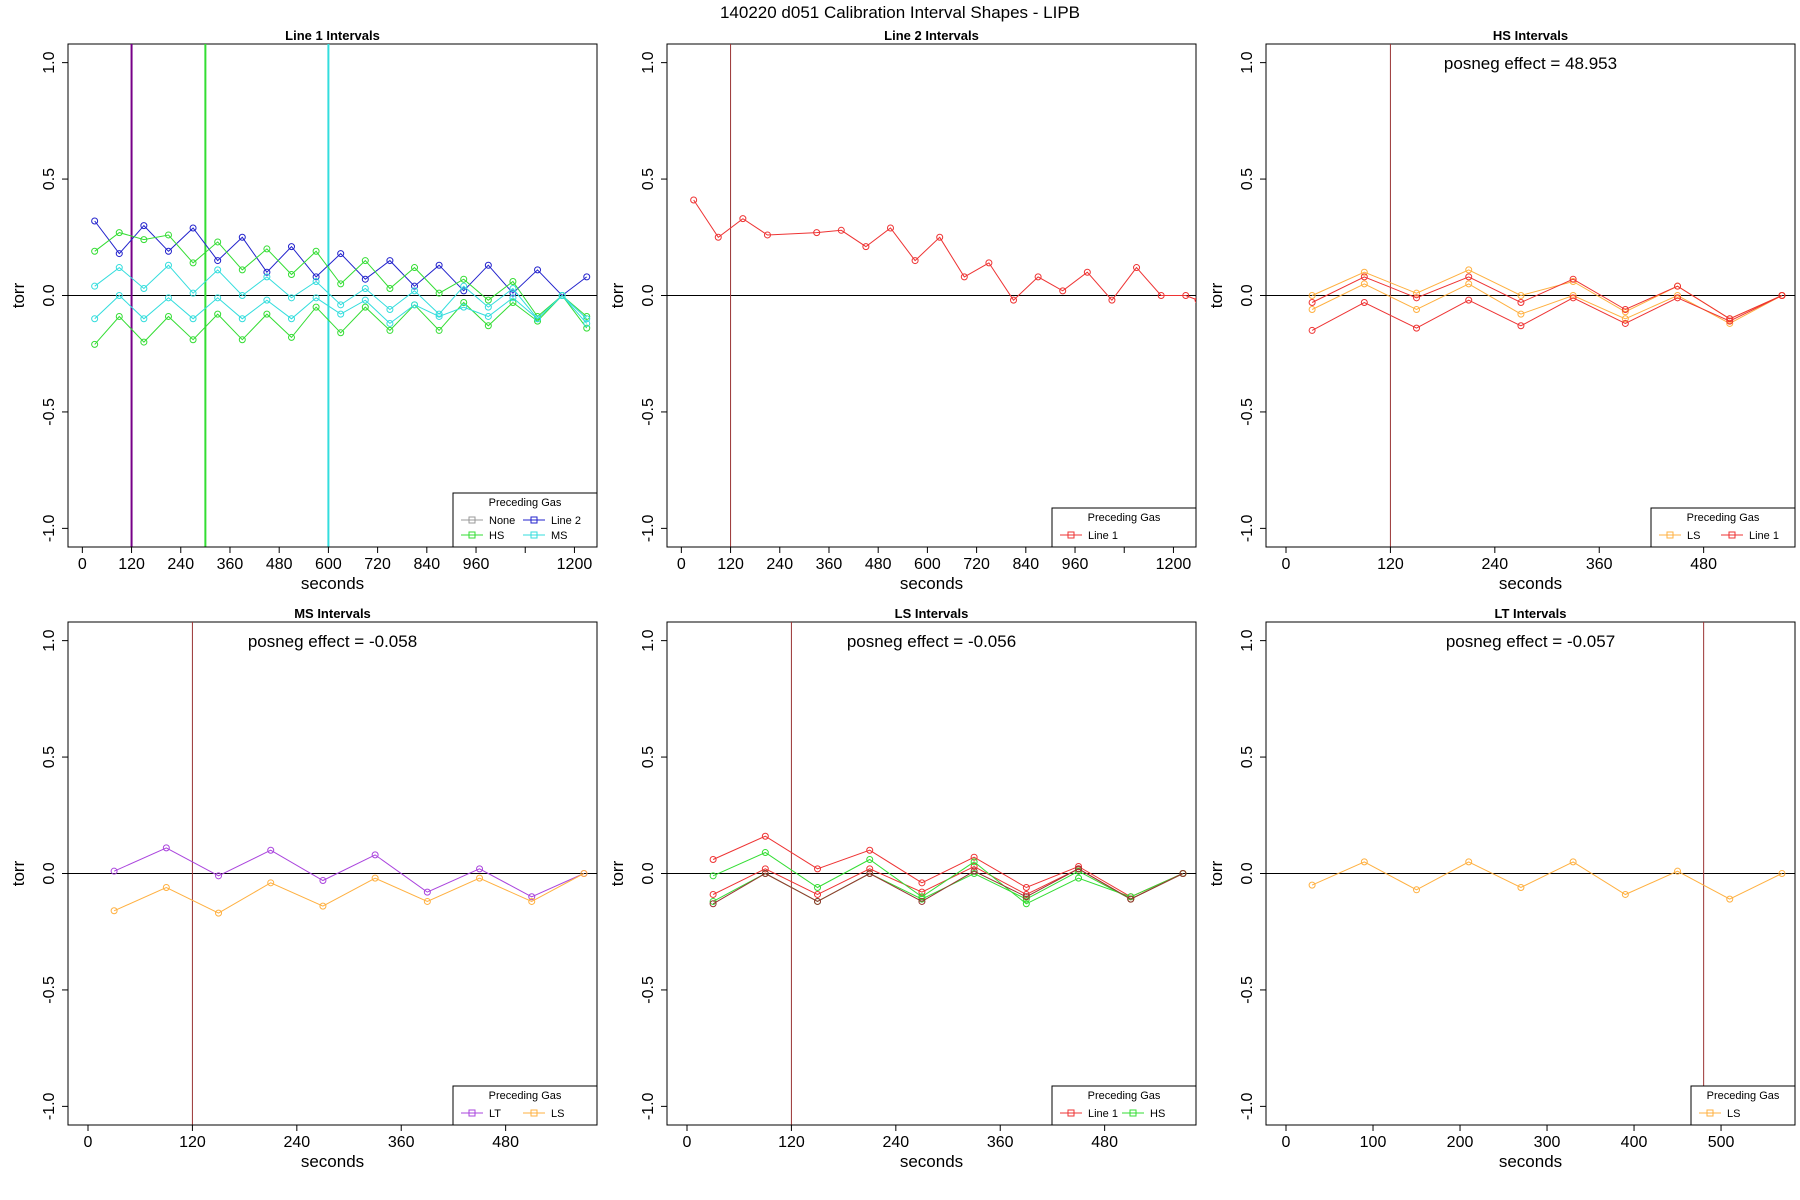 The height and width of the screenshot is (1200, 1800). I want to click on y-tick-label: 0.0, so click(49, 295).